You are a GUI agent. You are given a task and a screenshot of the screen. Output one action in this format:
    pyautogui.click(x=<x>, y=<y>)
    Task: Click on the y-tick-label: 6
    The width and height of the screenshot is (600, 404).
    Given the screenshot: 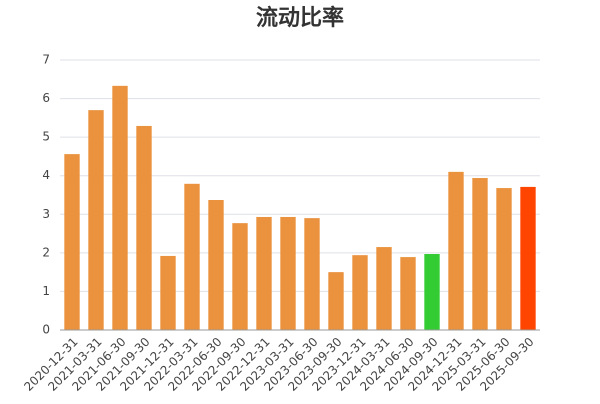 What is the action you would take?
    pyautogui.click(x=46, y=98)
    